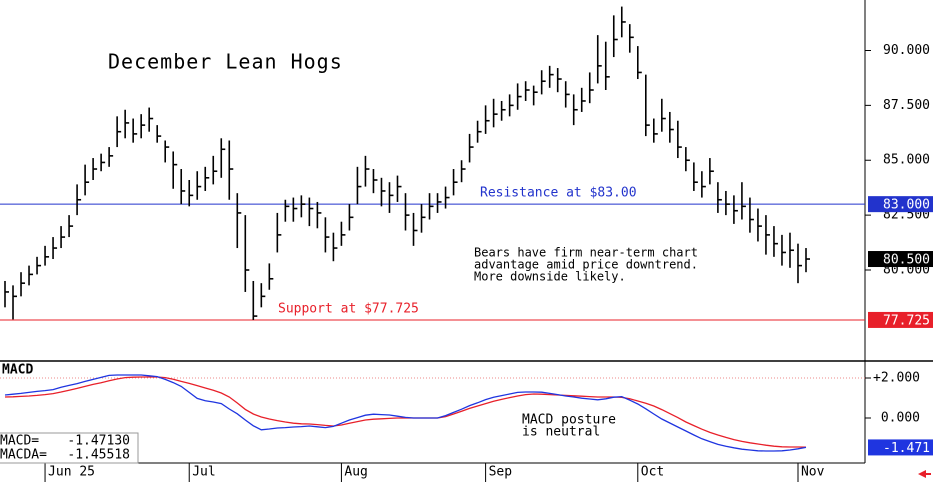  What do you see at coordinates (569, 420) in the screenshot?
I see `macd-annotation: MACD posture` at bounding box center [569, 420].